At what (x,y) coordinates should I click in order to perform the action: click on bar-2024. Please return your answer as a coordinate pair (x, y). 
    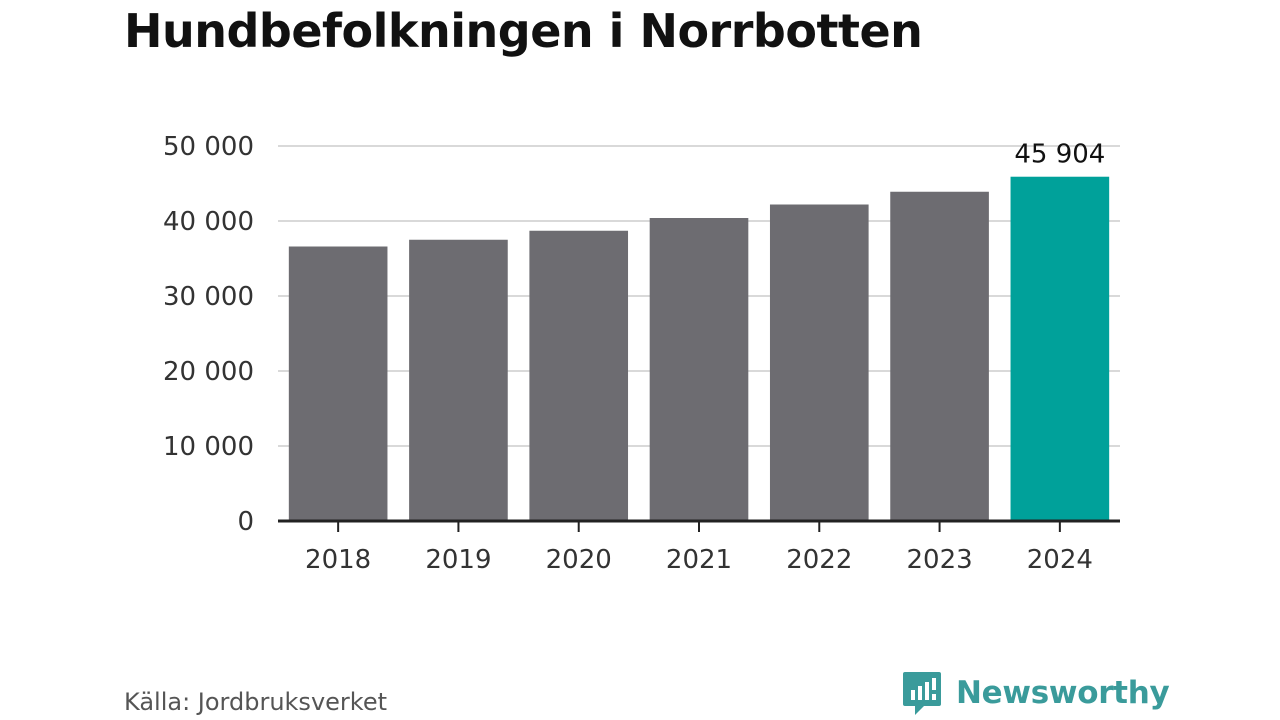
    Looking at the image, I should click on (1060, 348).